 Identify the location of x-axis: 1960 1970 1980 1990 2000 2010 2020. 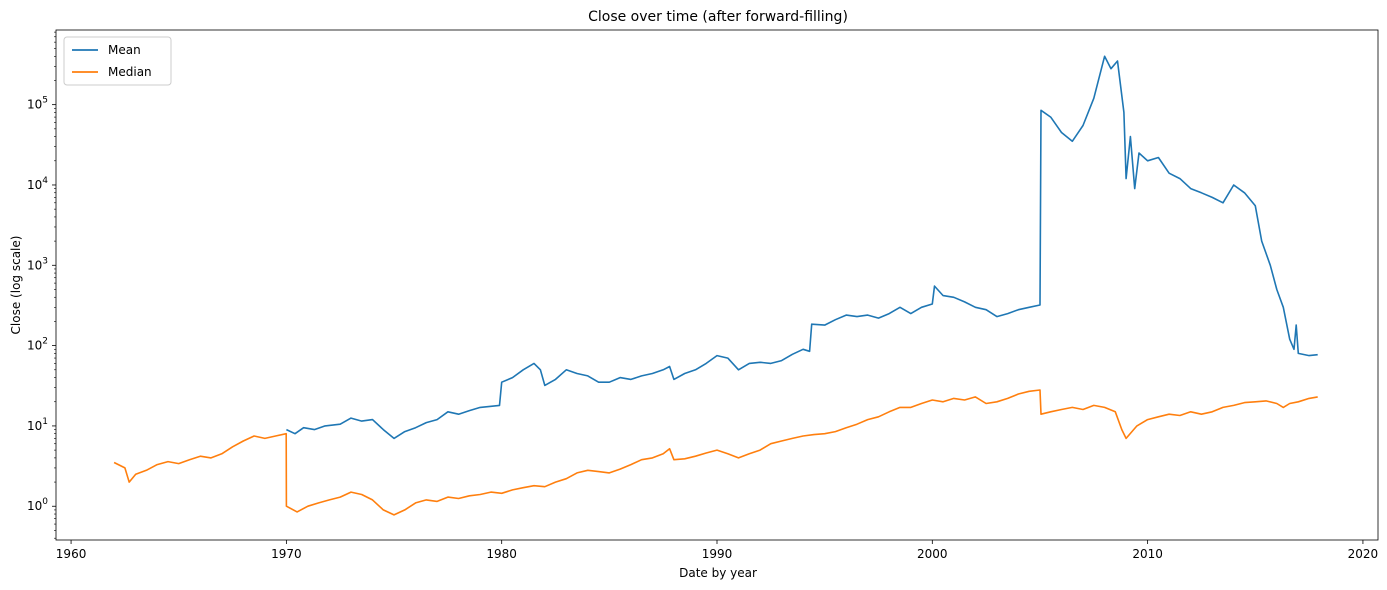
(717, 550).